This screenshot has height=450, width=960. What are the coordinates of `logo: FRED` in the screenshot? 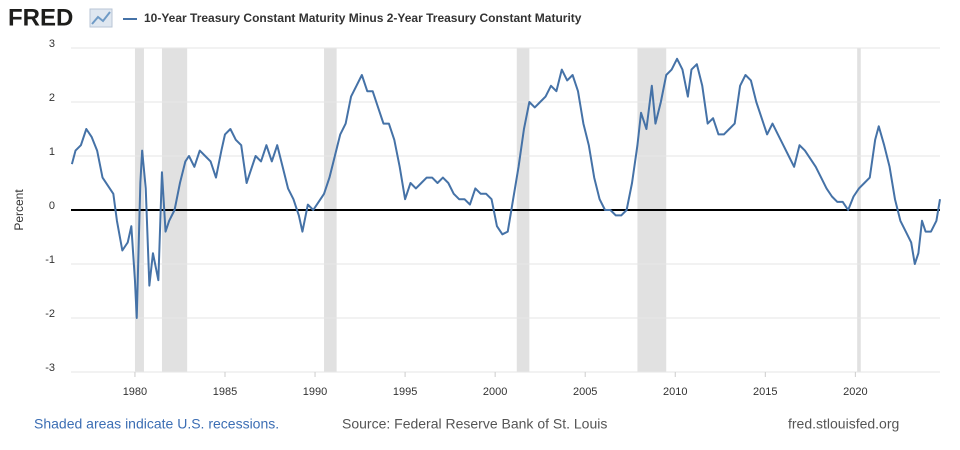 It's located at (40, 17).